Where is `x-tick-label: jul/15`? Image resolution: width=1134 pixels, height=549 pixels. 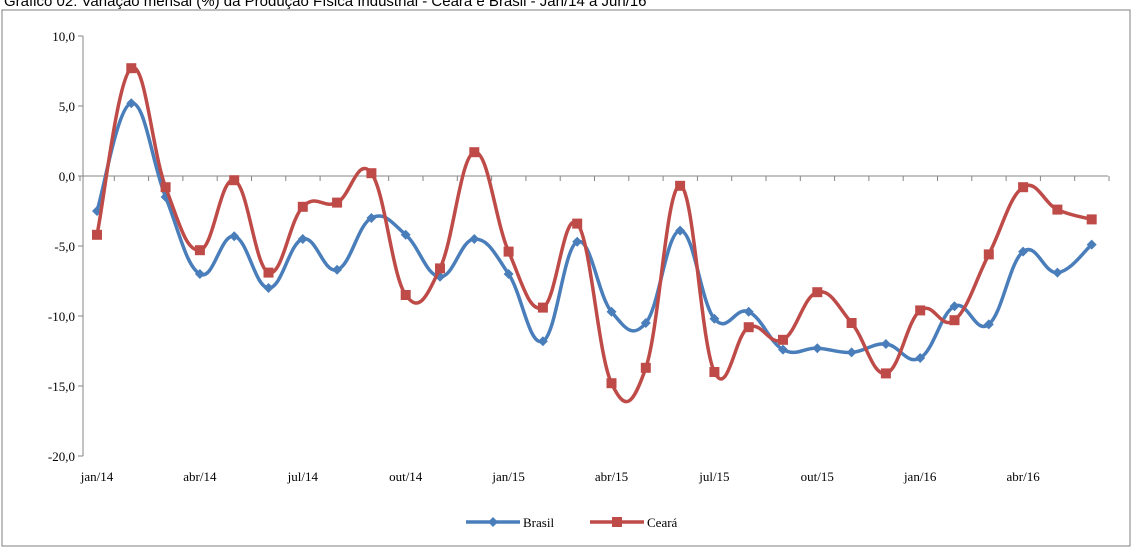
x-tick-label: jul/15 is located at coordinates (713, 476).